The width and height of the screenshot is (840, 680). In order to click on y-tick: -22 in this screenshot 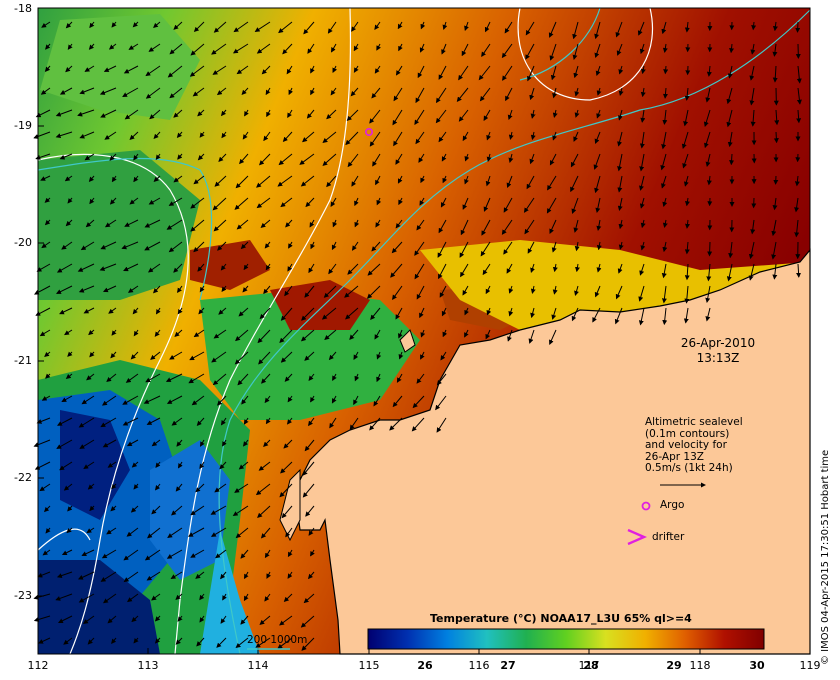, I will do `click(23, 477)`.